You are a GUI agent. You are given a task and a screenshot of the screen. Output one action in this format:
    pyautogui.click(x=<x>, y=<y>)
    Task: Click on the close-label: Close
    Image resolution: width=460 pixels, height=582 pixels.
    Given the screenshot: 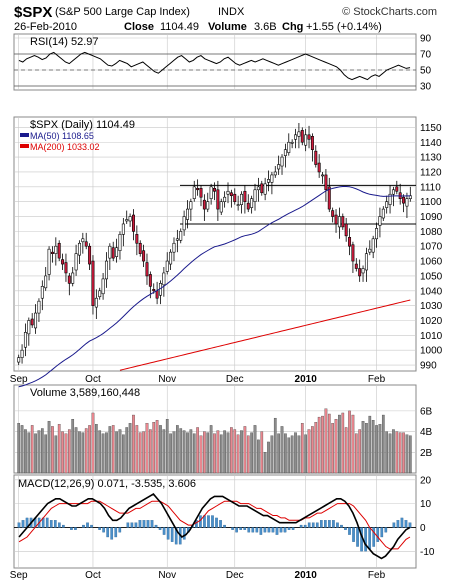 What is the action you would take?
    pyautogui.click(x=139, y=27)
    